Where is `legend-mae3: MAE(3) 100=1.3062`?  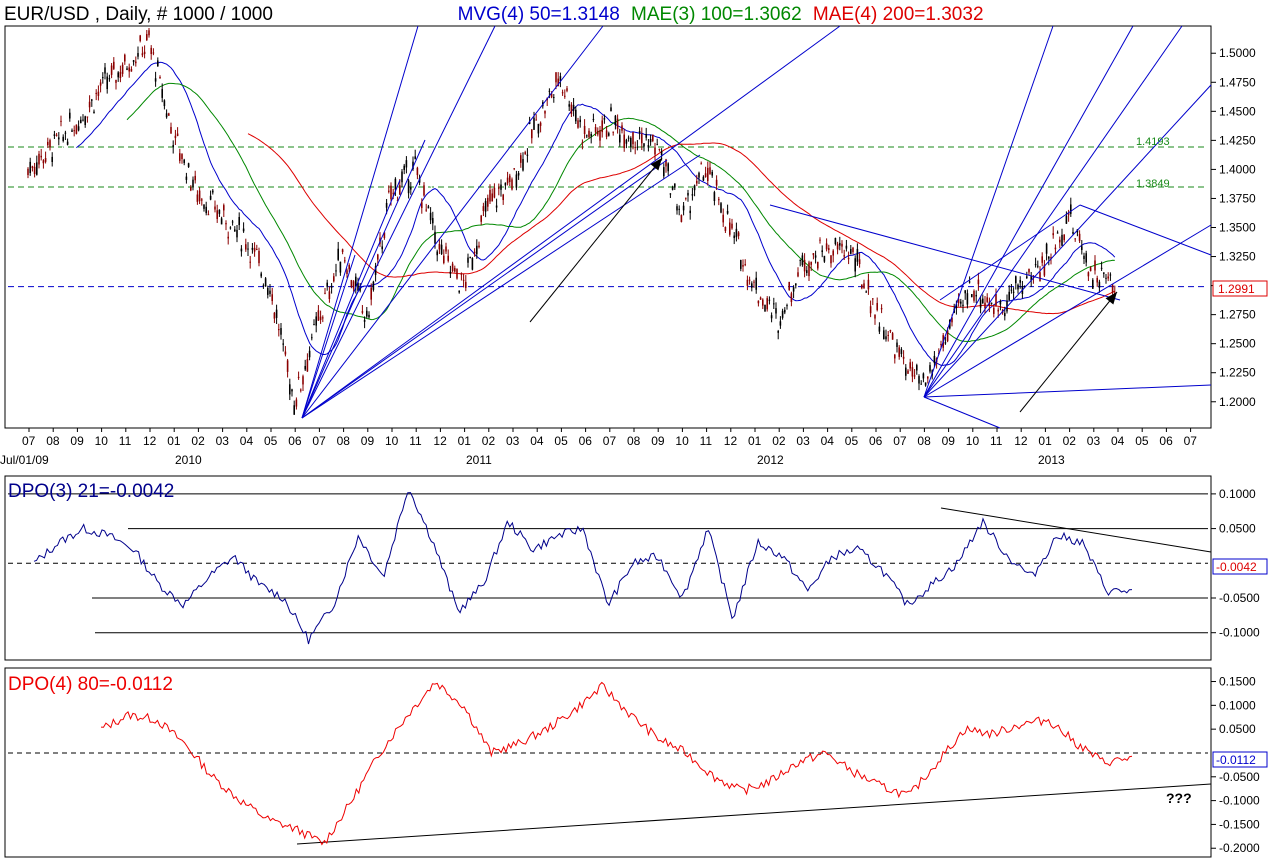 legend-mae3: MAE(3) 100=1.3062 is located at coordinates (716, 14).